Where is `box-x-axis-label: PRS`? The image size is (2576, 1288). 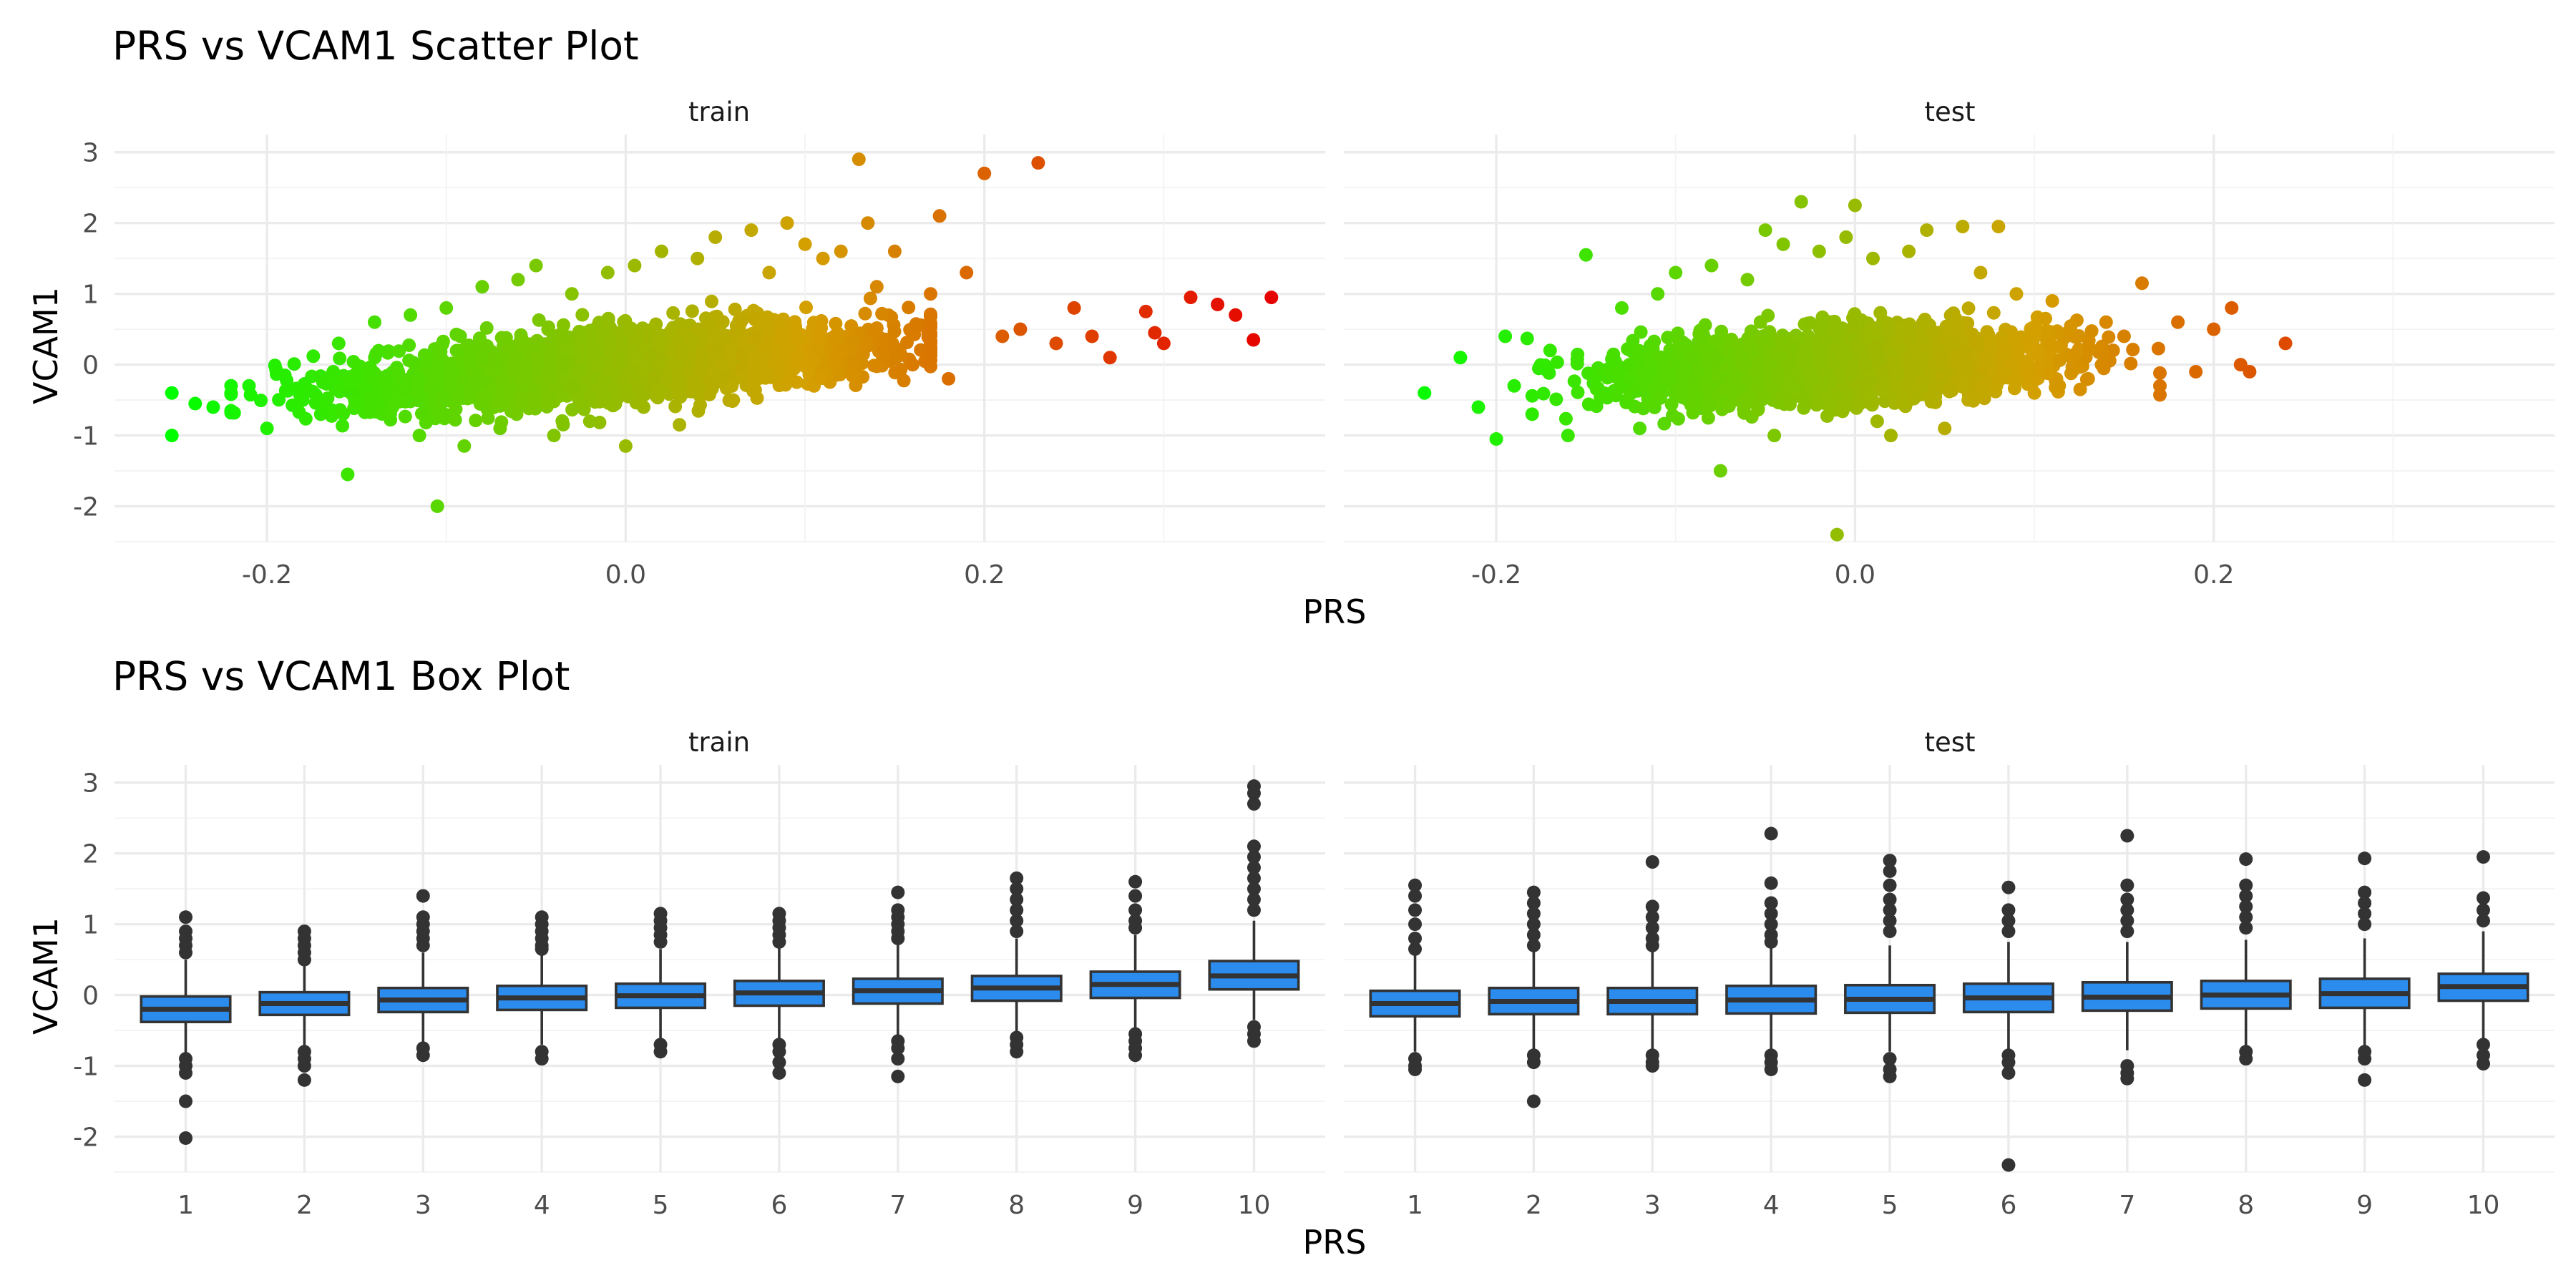 box-x-axis-label: PRS is located at coordinates (1335, 1242).